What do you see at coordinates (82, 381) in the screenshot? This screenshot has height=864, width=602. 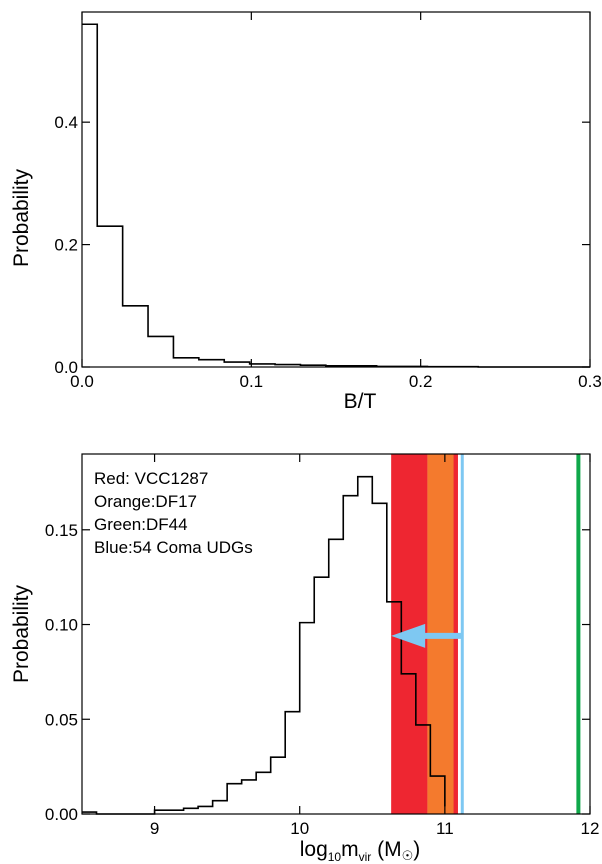 I see `x-tick-label: 0.0` at bounding box center [82, 381].